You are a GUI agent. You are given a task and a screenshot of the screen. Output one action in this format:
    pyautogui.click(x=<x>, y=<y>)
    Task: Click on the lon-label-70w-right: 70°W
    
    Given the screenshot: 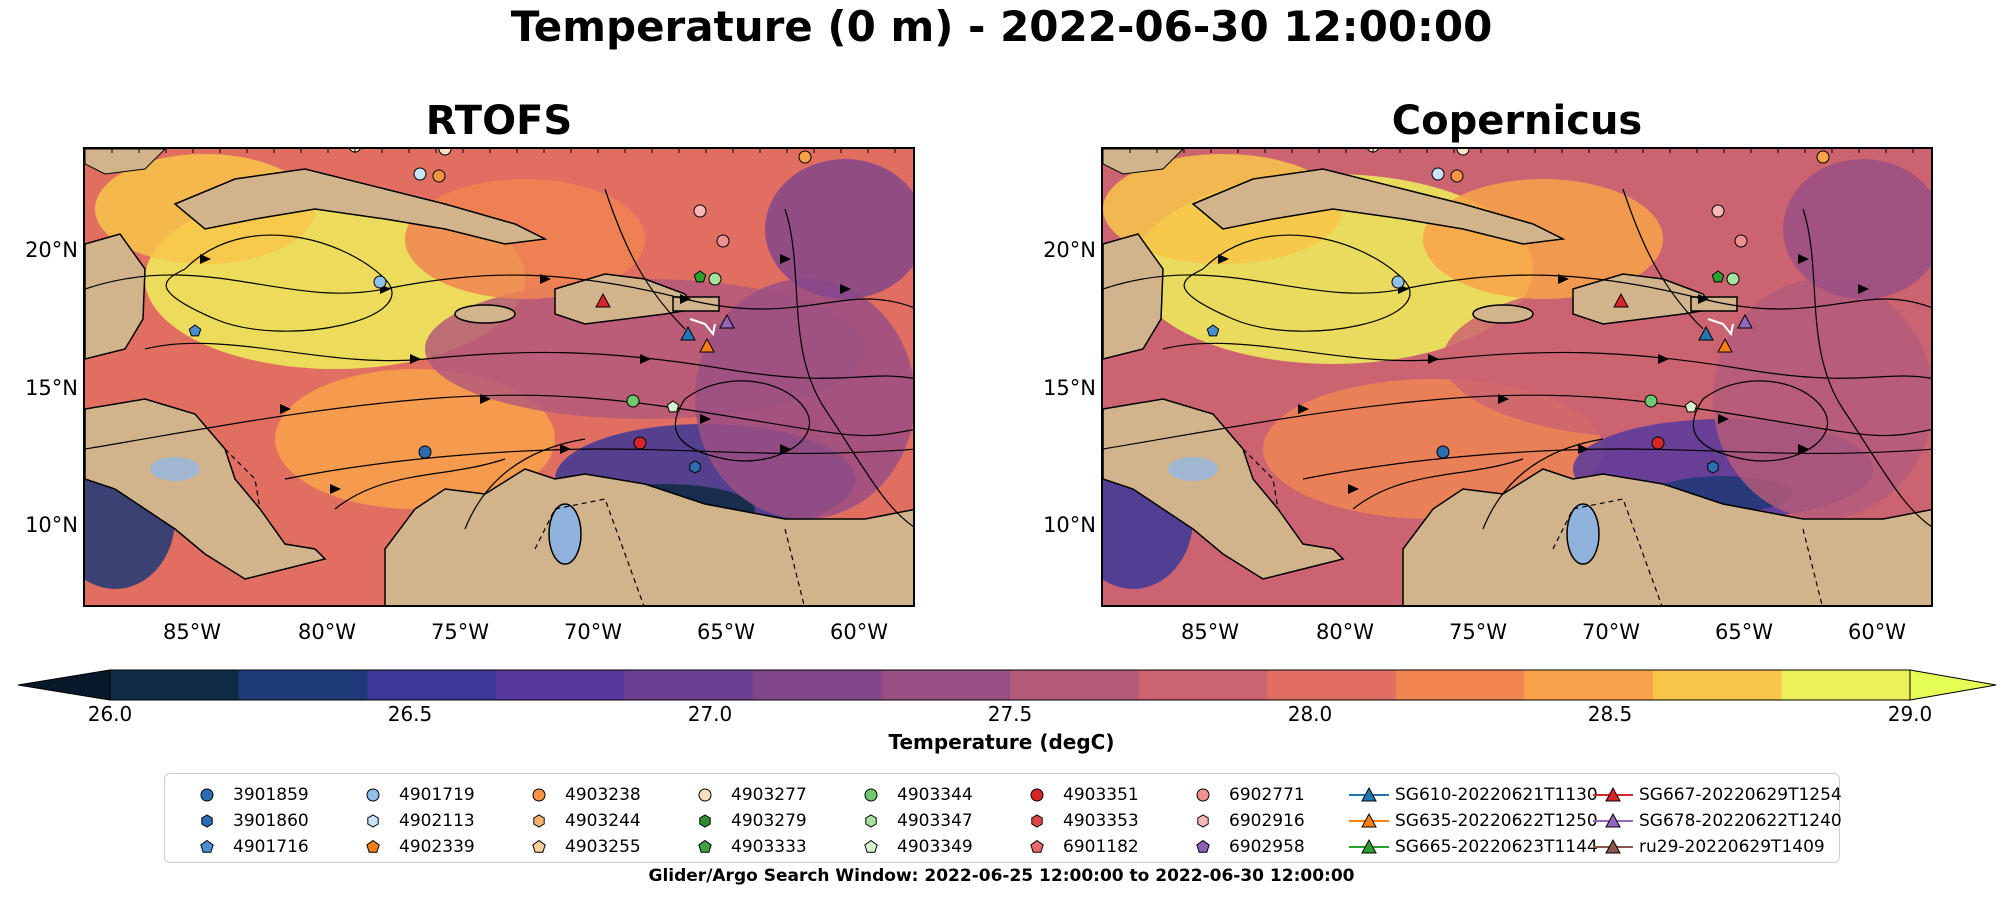 What is the action you would take?
    pyautogui.click(x=1611, y=632)
    